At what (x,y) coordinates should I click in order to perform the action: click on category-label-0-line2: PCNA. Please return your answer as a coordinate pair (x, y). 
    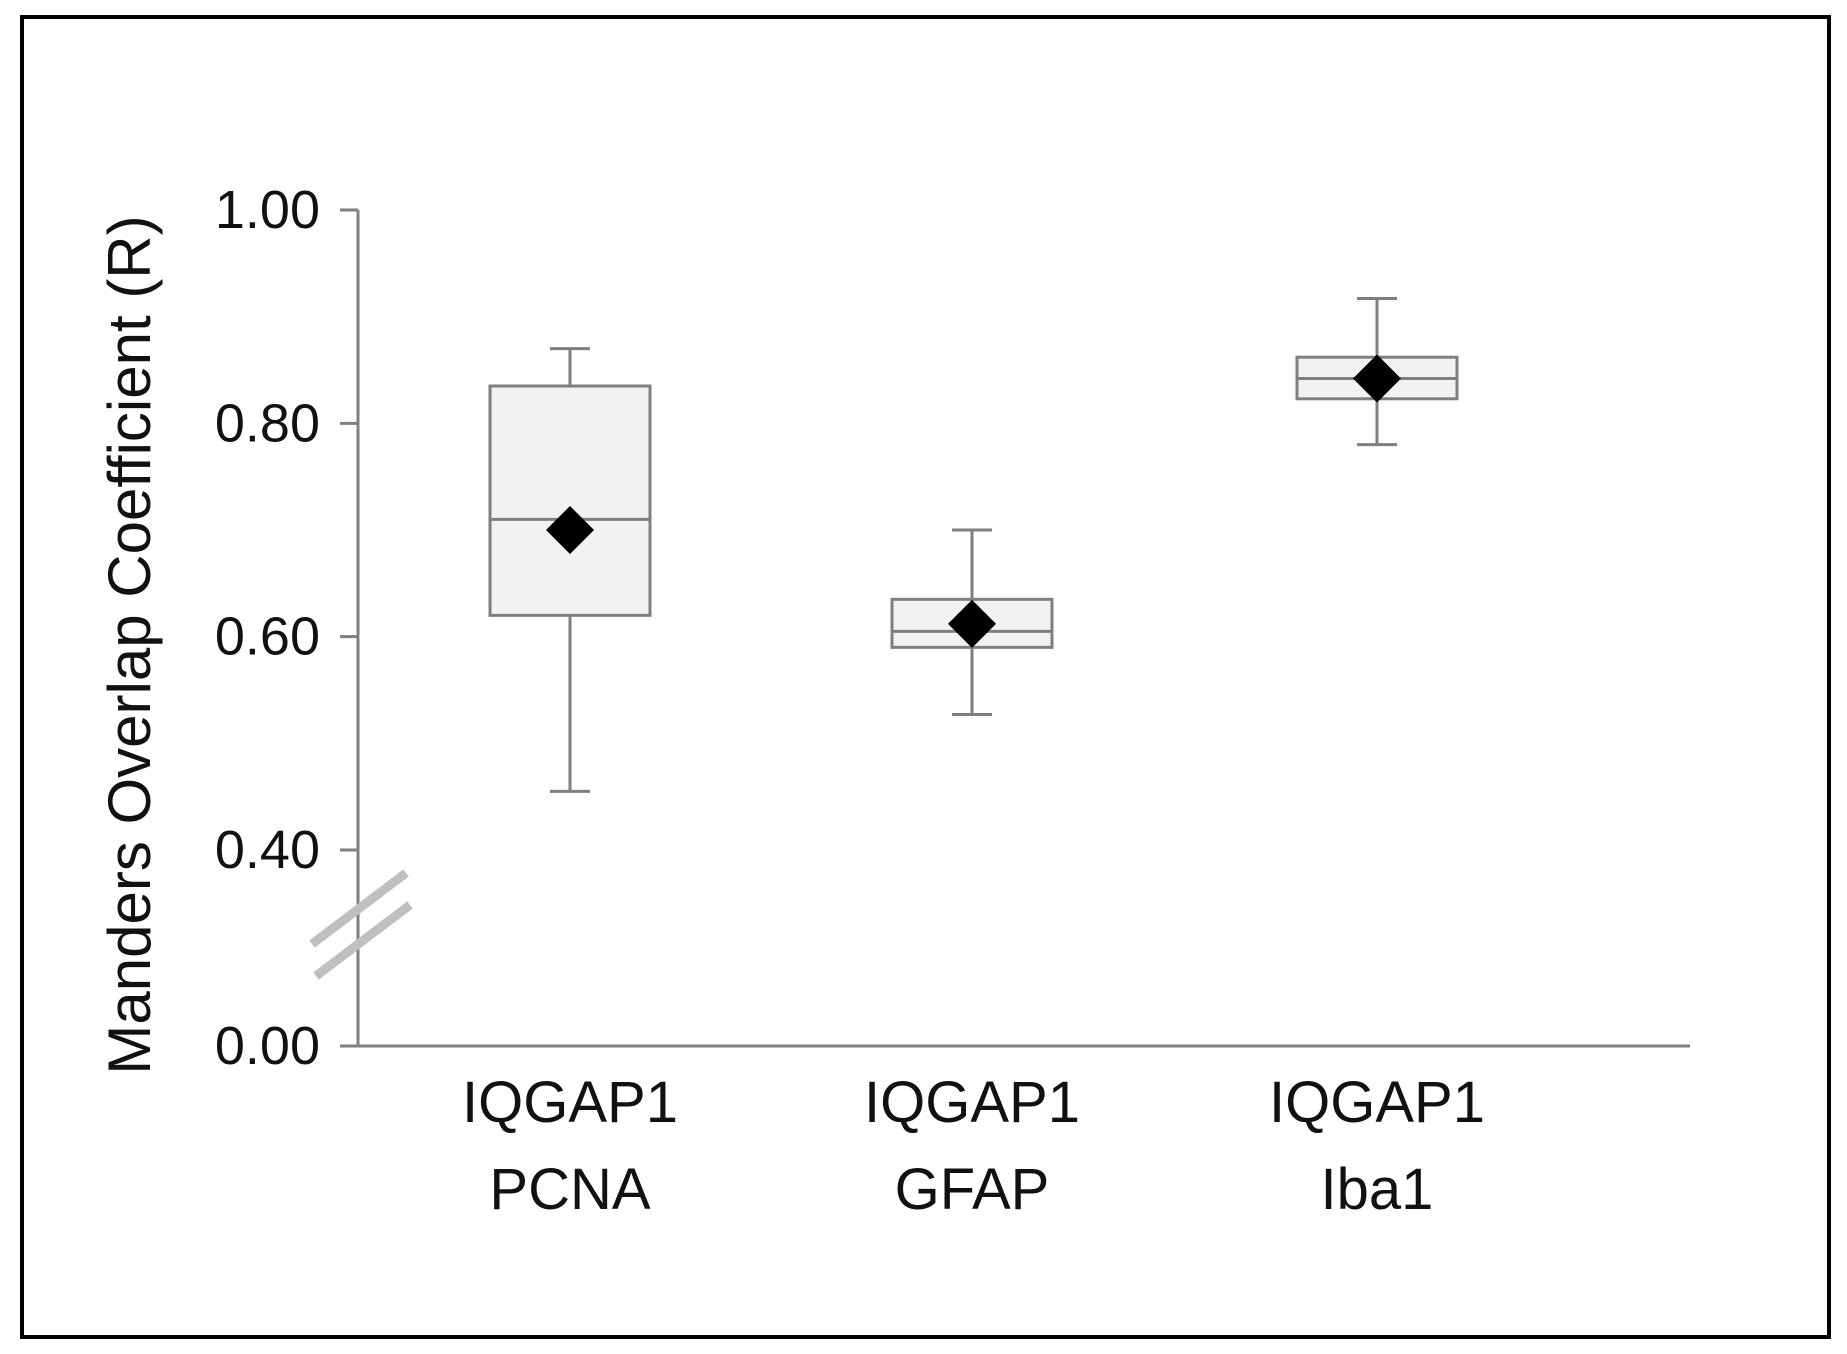
    Looking at the image, I should click on (569, 1189).